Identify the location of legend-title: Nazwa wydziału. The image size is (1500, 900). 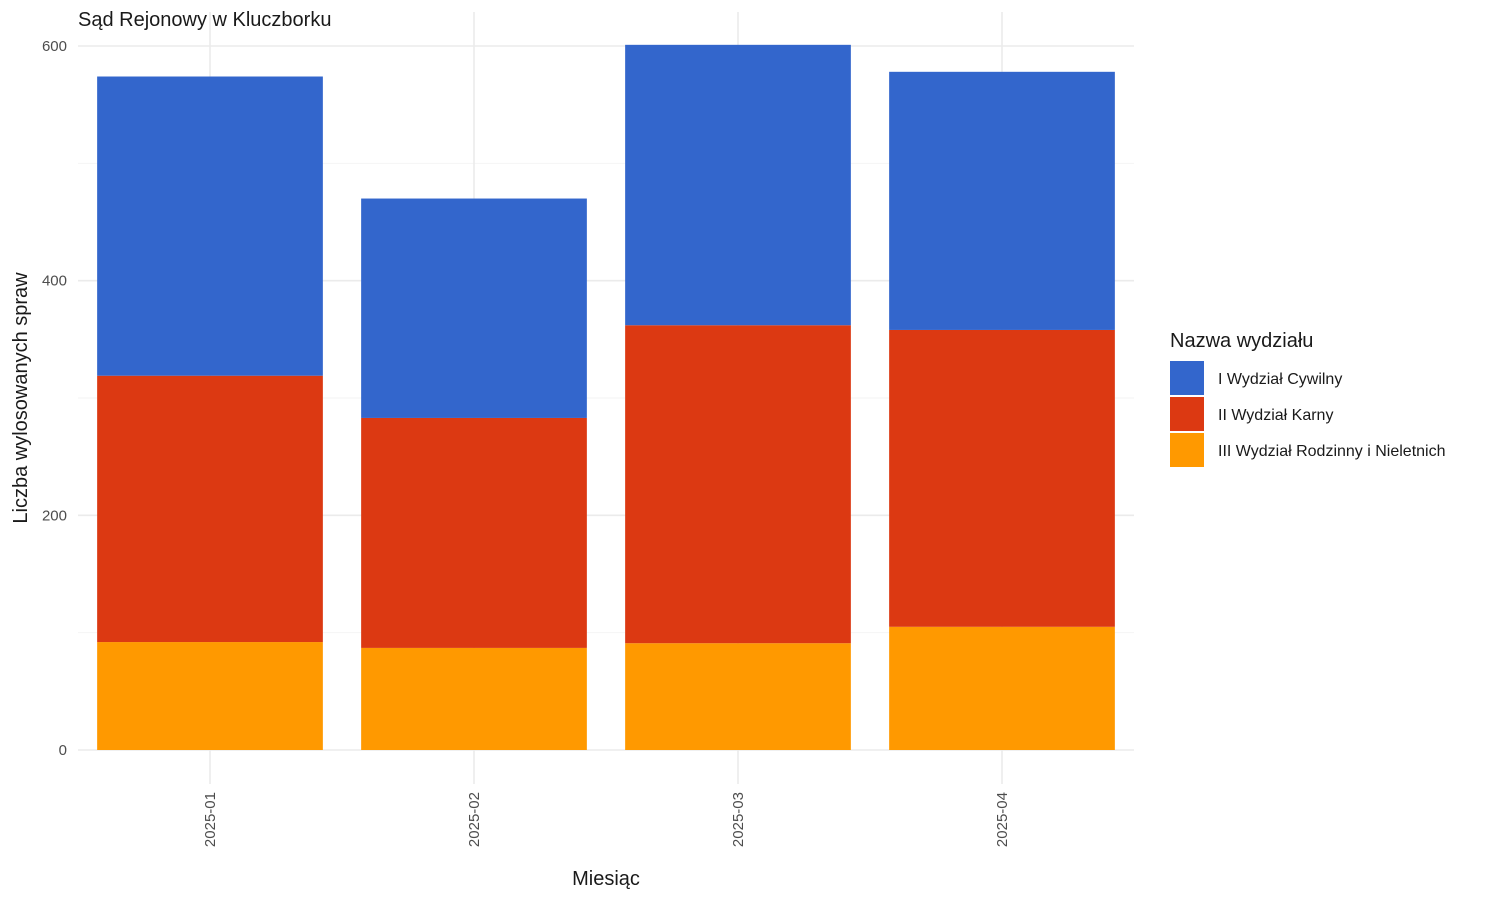
(1241, 341).